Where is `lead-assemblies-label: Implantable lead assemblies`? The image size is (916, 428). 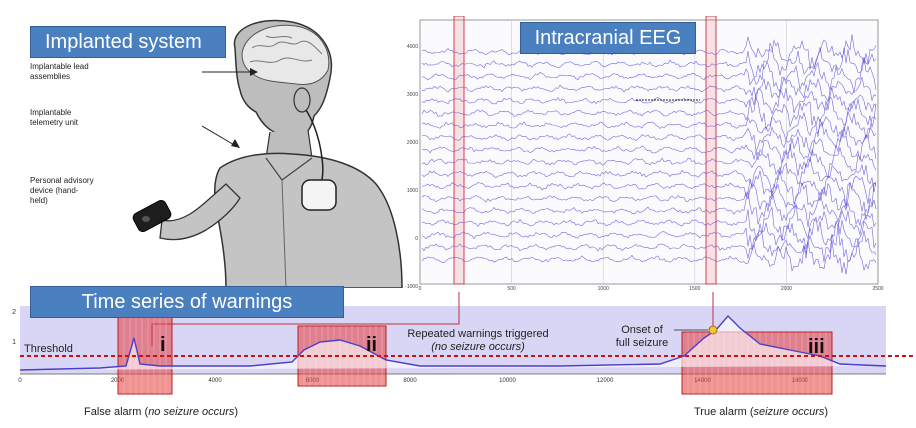
lead-assemblies-label: Implantable lead assemblies is located at coordinates (59, 71).